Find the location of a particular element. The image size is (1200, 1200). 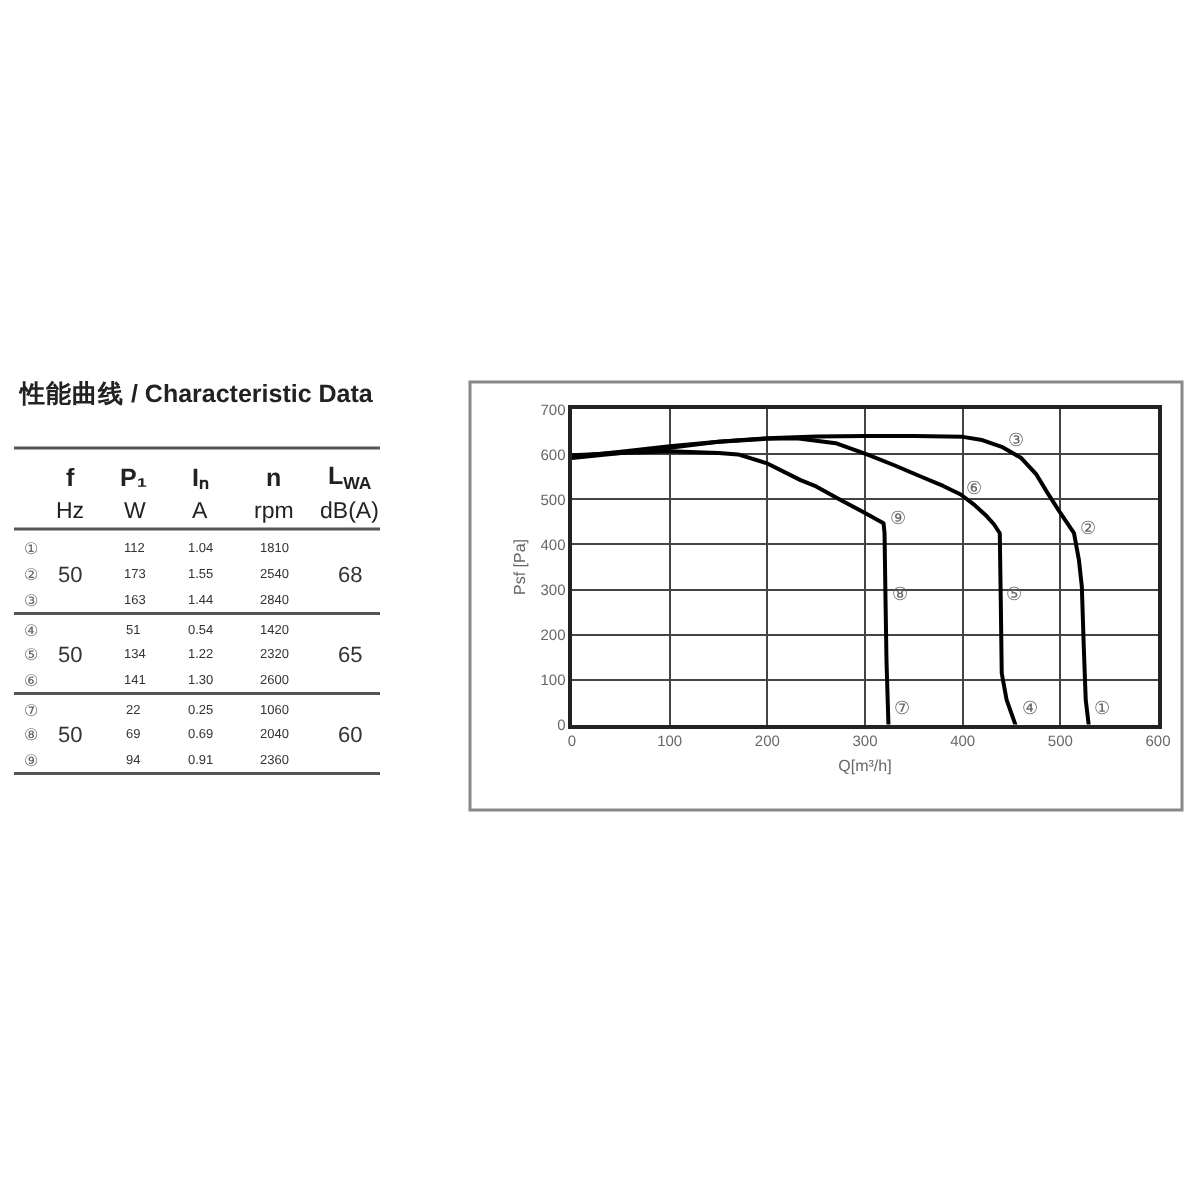

text: ④ is located at coordinates (31, 631).